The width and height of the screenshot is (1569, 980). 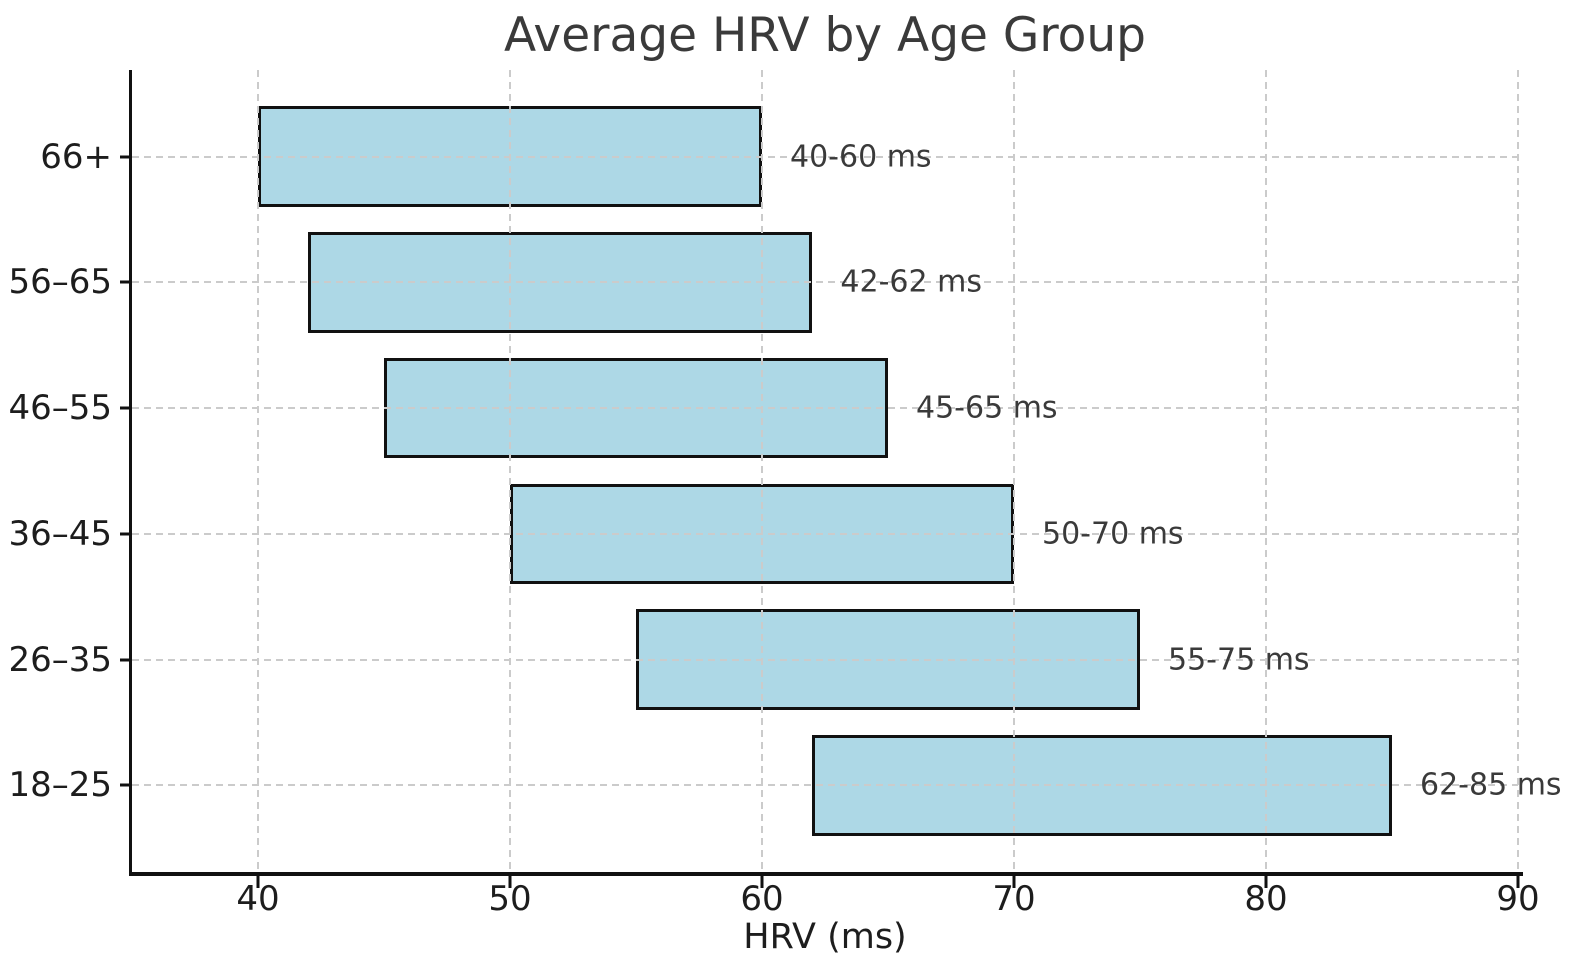 I want to click on bar-range-label: 55-75 ms, so click(x=1239, y=660).